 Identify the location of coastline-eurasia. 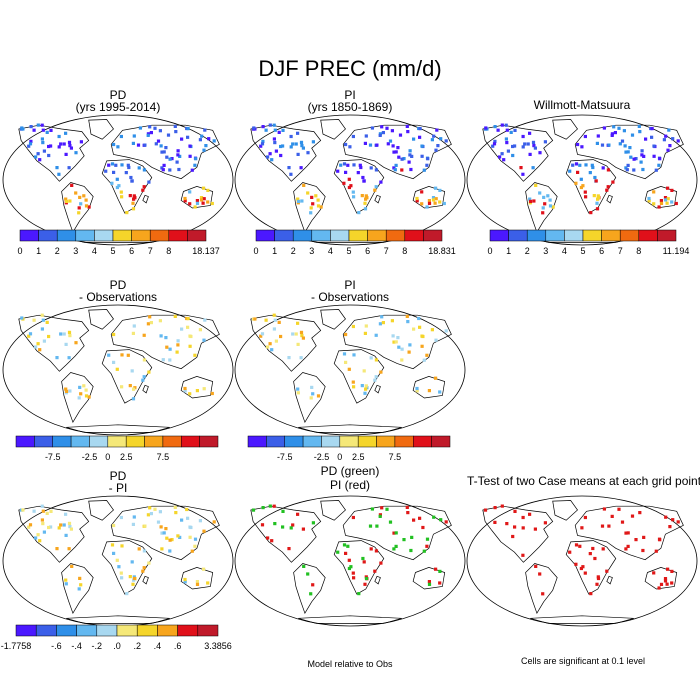
(165, 342).